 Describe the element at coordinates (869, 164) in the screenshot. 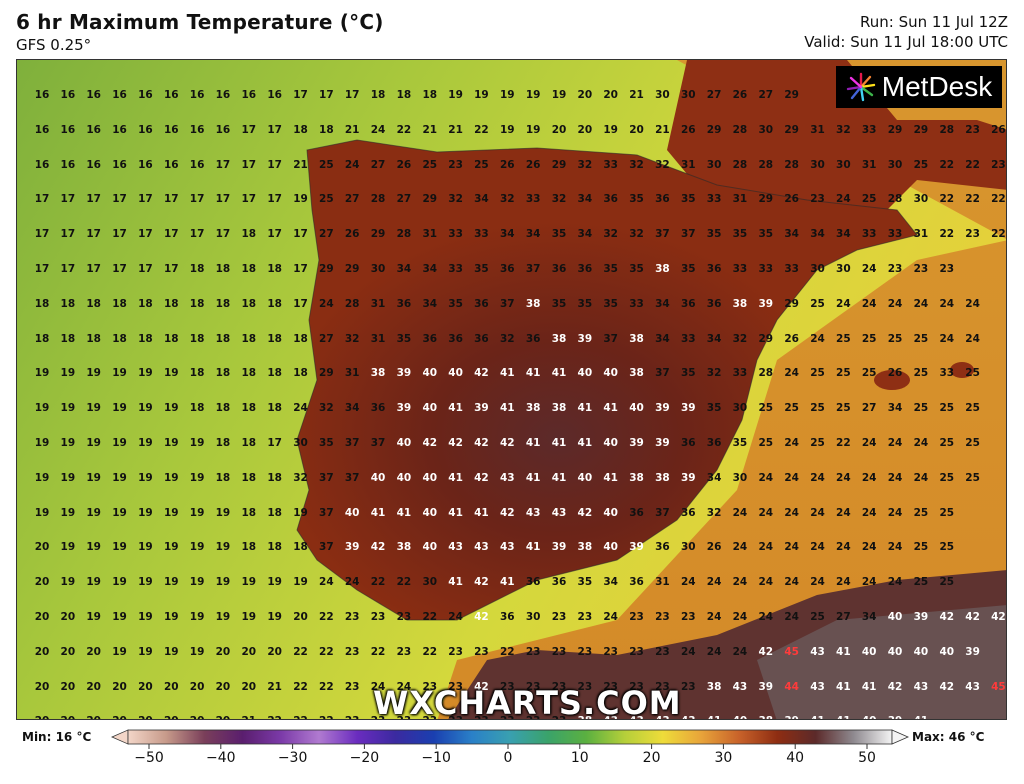

I see `temperature-value: 31` at that location.